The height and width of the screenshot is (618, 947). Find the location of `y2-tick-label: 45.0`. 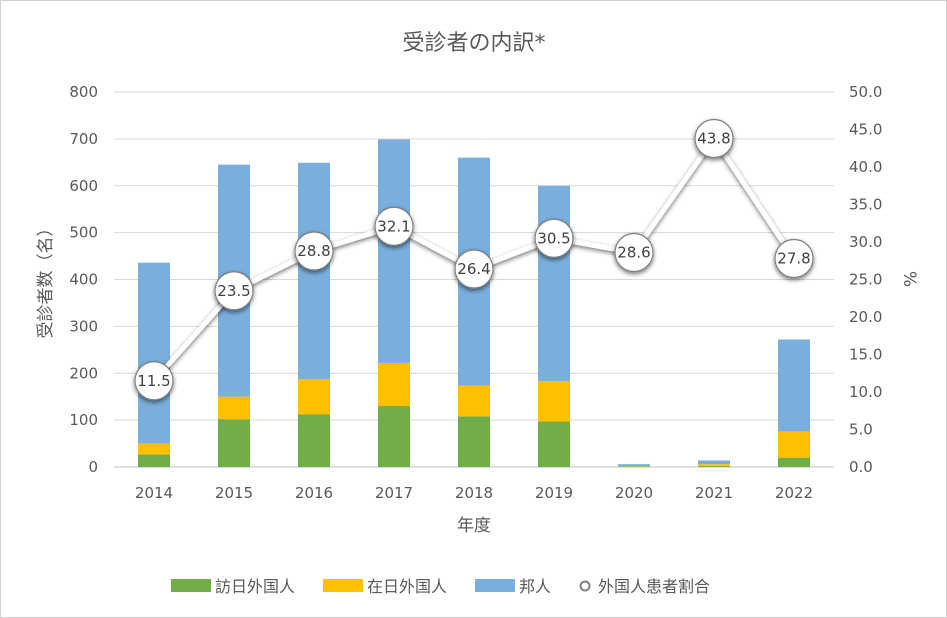

y2-tick-label: 45.0 is located at coordinates (865, 130).